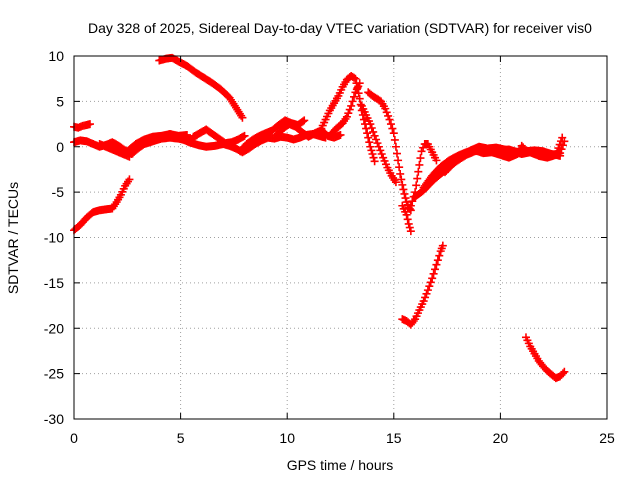  What do you see at coordinates (201, 87) in the screenshot?
I see `series-arc-f` at bounding box center [201, 87].